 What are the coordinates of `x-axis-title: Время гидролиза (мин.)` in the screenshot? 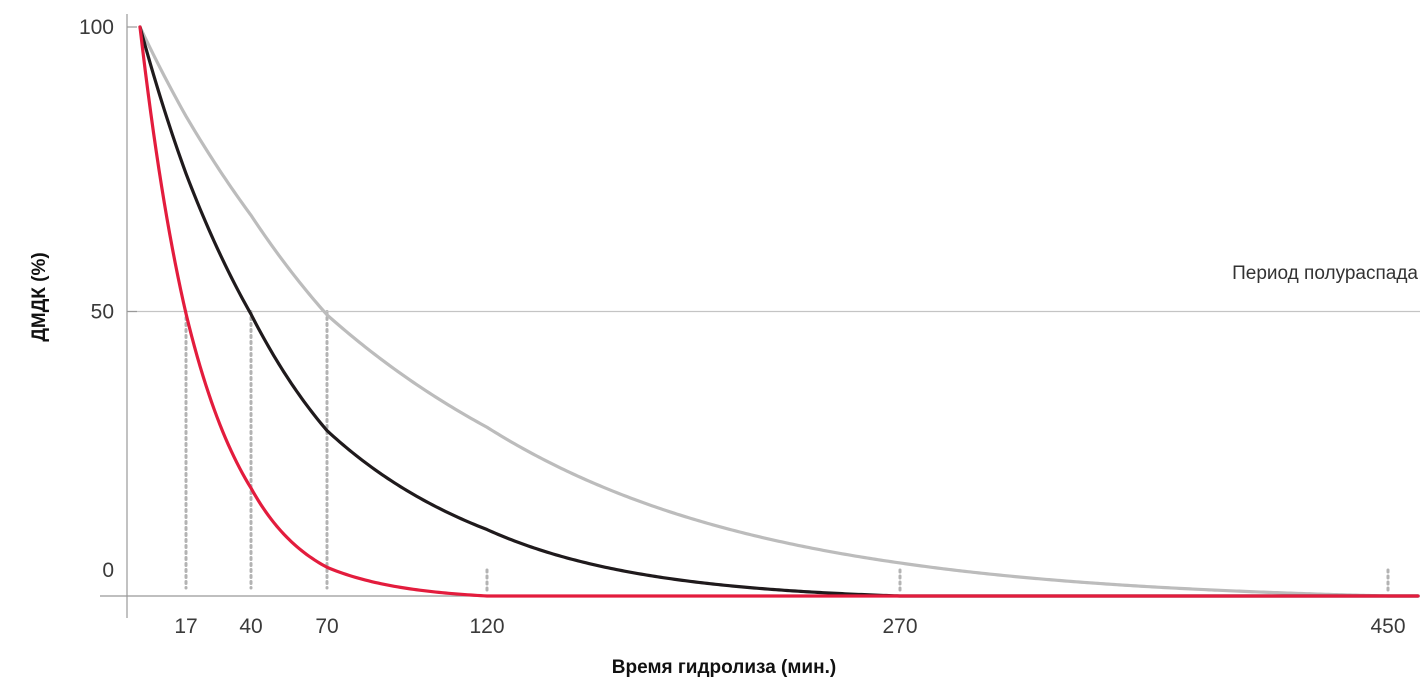 It's located at (724, 667).